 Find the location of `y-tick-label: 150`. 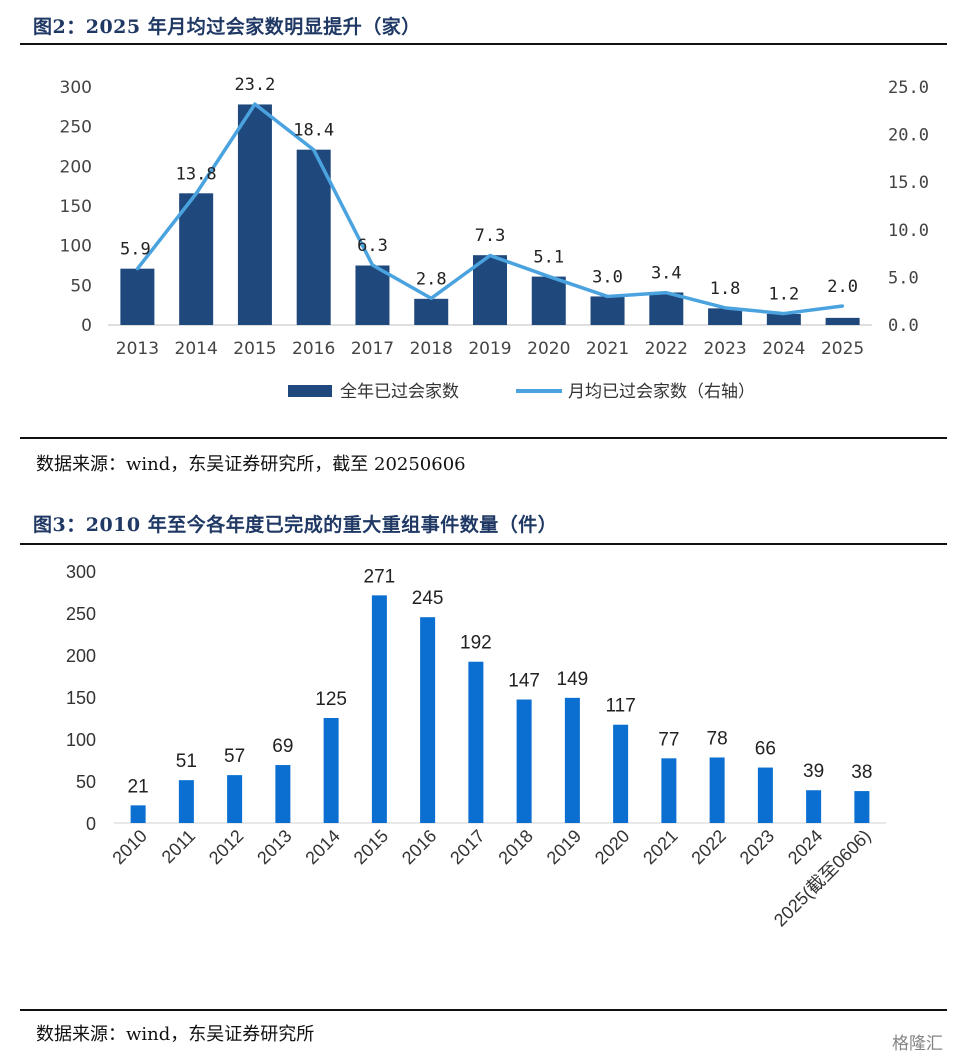

y-tick-label: 150 is located at coordinates (81, 698).